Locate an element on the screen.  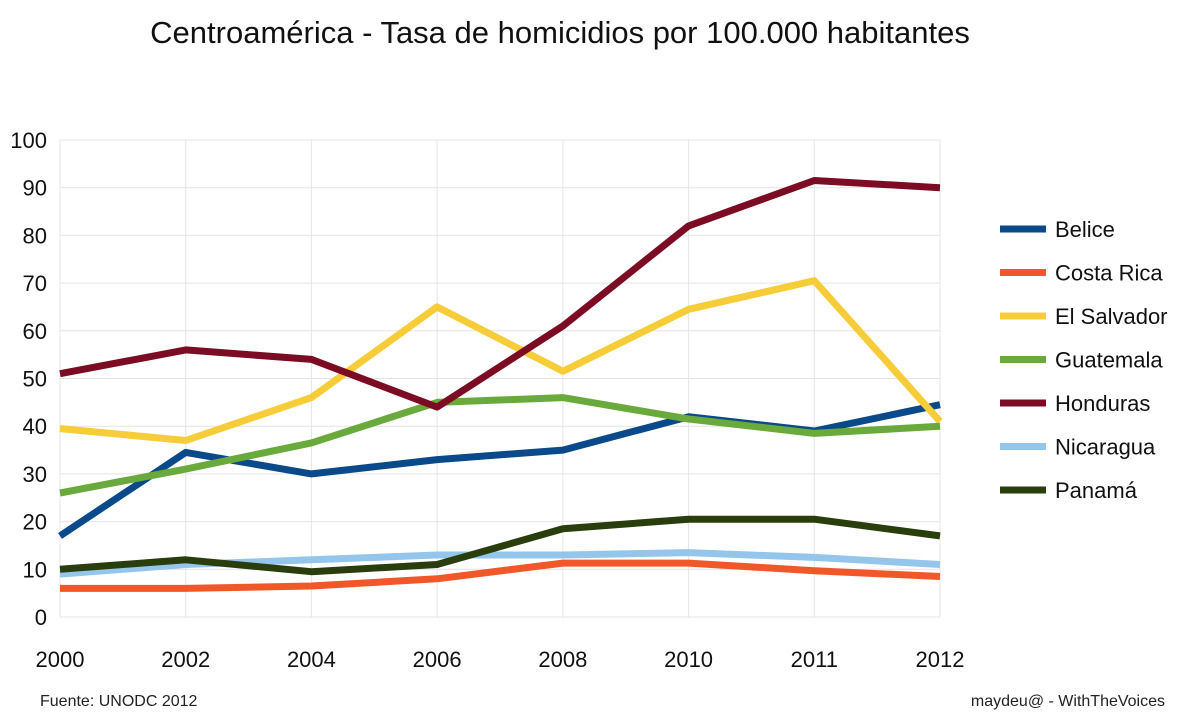
credit-note: maydeu@ - WithTheVoices is located at coordinates (1068, 701).